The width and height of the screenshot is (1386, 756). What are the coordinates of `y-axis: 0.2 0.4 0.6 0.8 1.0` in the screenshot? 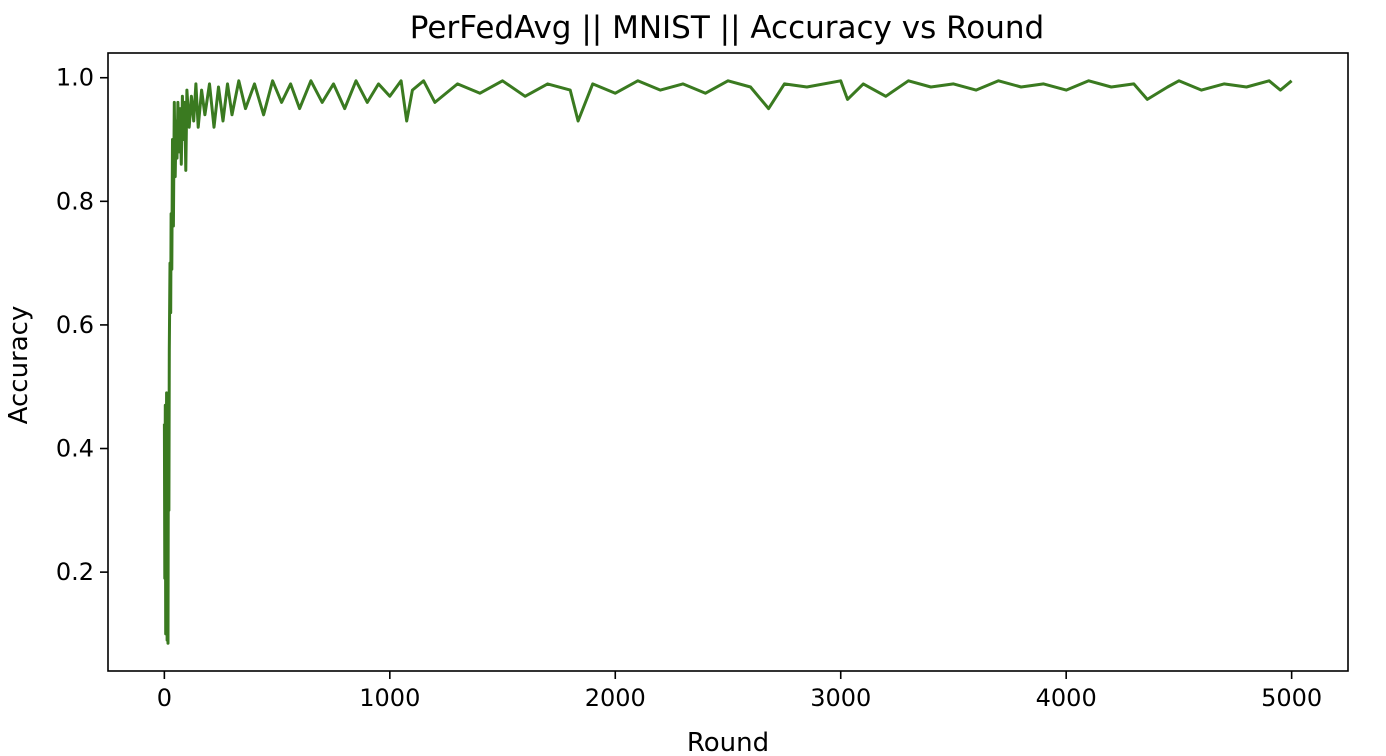 It's located at (82, 325).